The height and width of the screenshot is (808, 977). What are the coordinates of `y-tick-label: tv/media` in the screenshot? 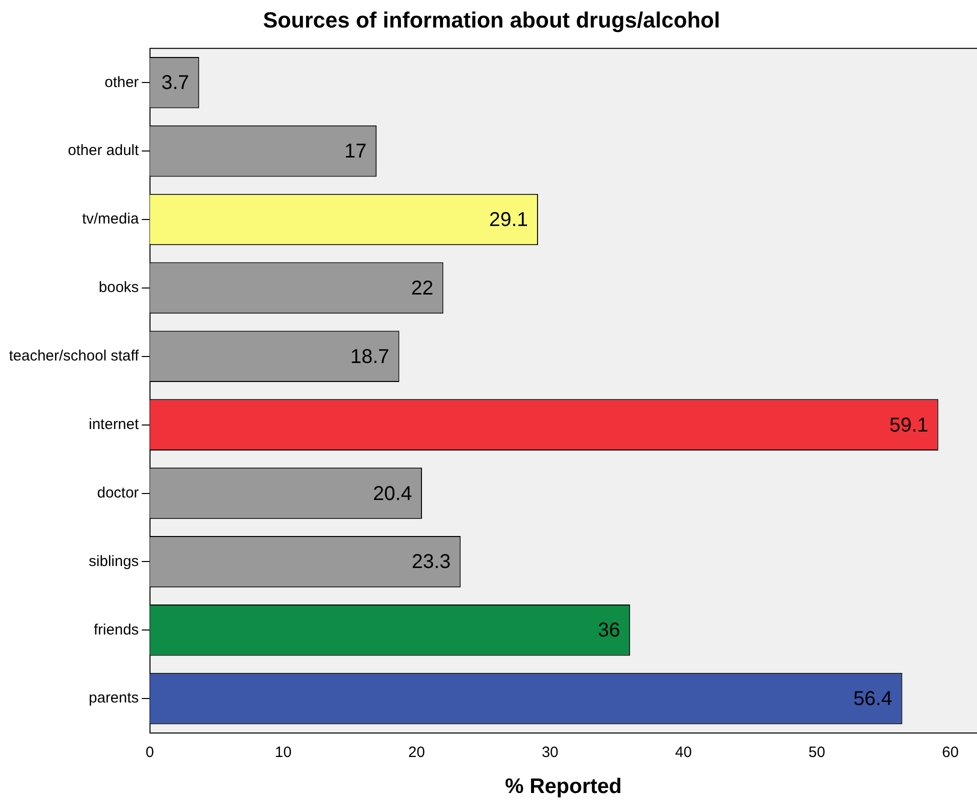 It's located at (111, 219).